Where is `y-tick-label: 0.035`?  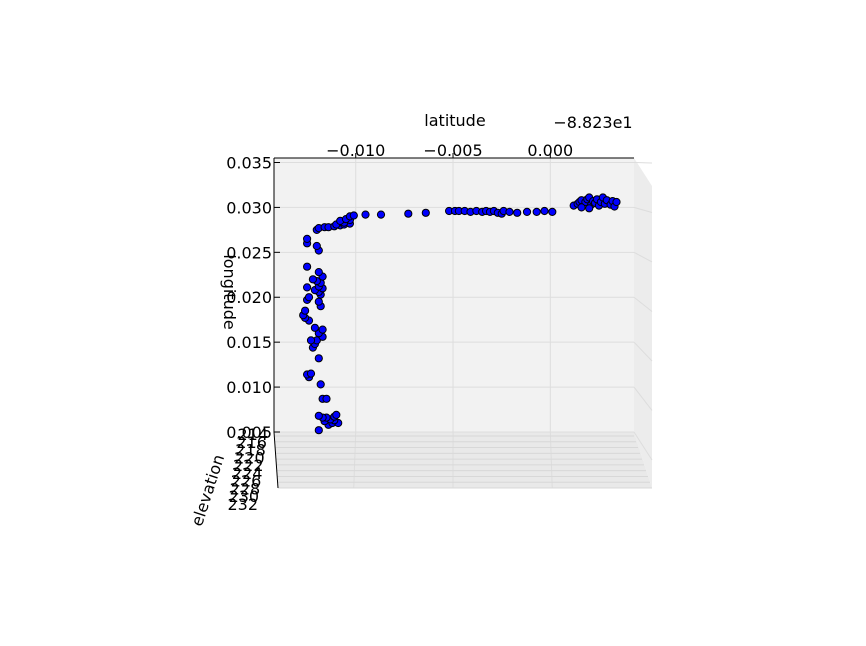
y-tick-label: 0.035 is located at coordinates (249, 162).